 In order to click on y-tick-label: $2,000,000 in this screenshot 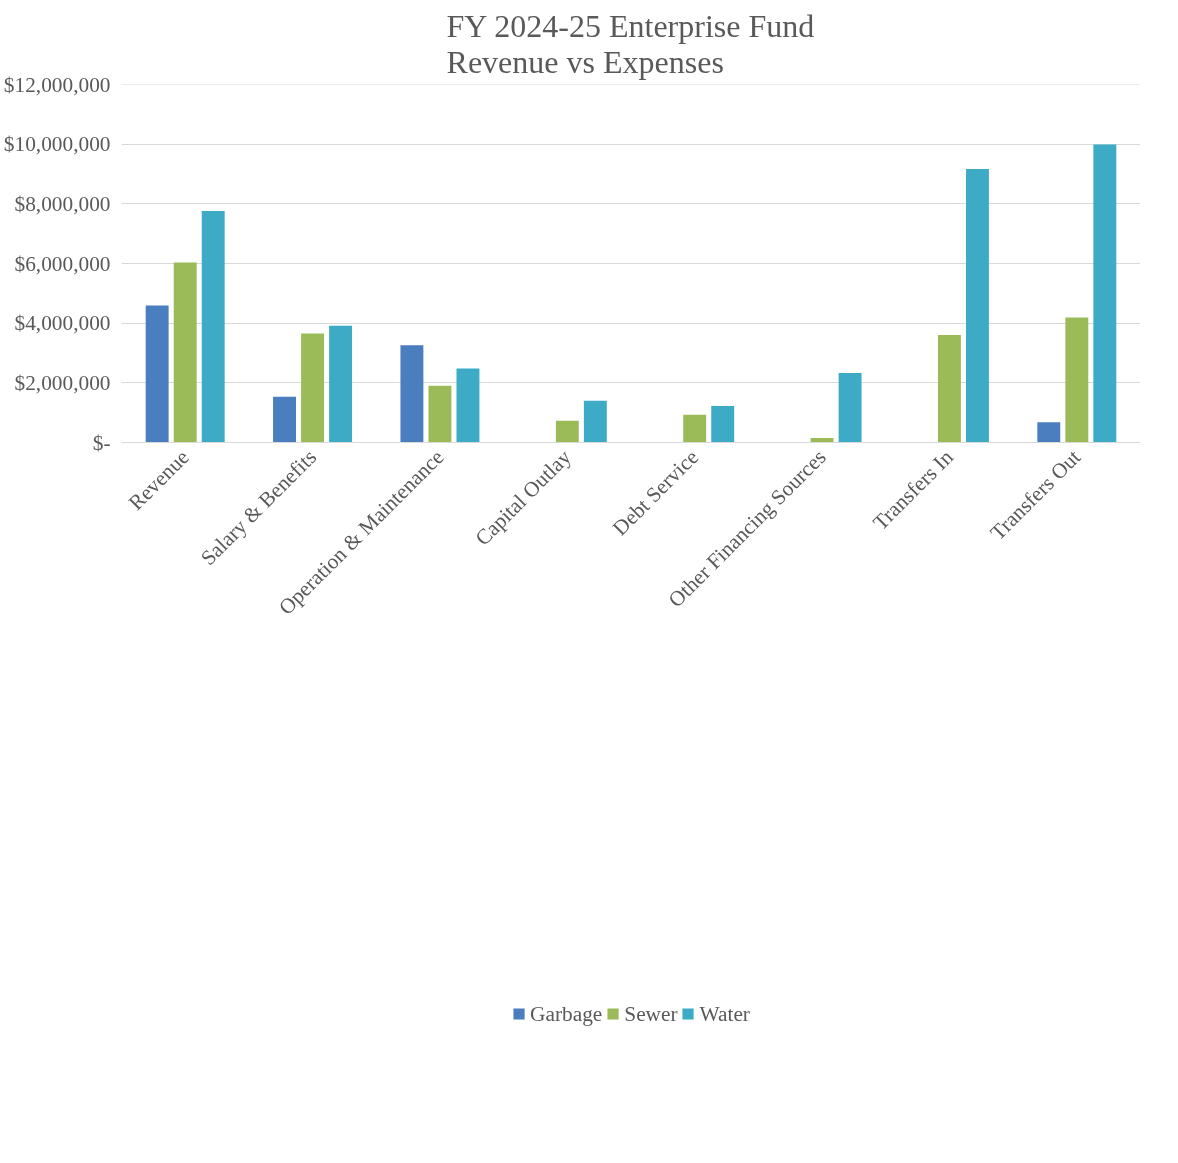, I will do `click(62, 382)`.